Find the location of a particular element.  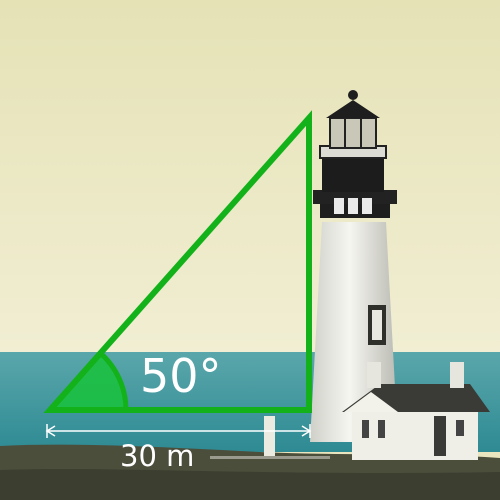

marker-post is located at coordinates (269, 436).